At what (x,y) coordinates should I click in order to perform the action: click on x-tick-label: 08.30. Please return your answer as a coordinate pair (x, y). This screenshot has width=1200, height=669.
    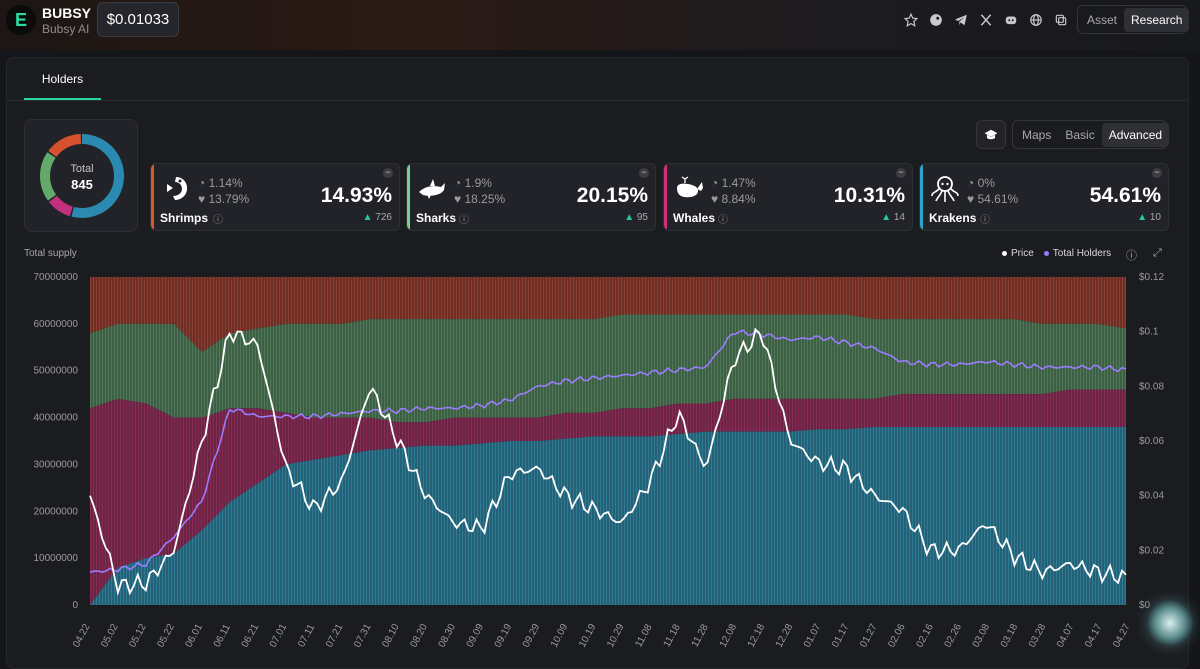
    Looking at the image, I should click on (448, 636).